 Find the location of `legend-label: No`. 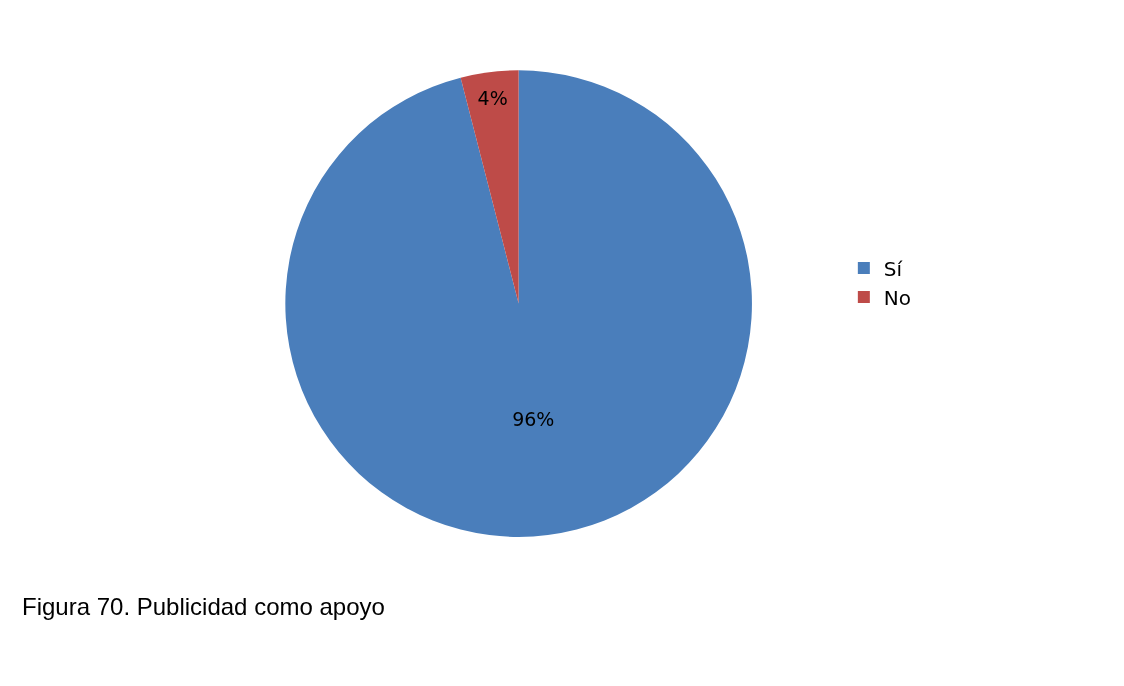

legend-label: No is located at coordinates (897, 297).